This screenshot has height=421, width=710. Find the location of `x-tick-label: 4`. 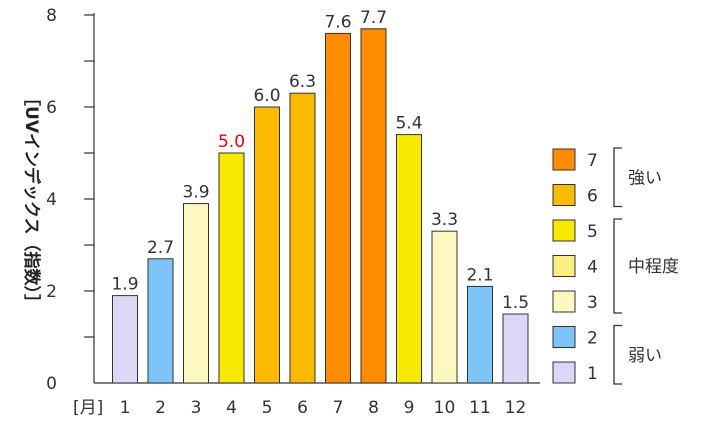

x-tick-label: 4 is located at coordinates (231, 408).